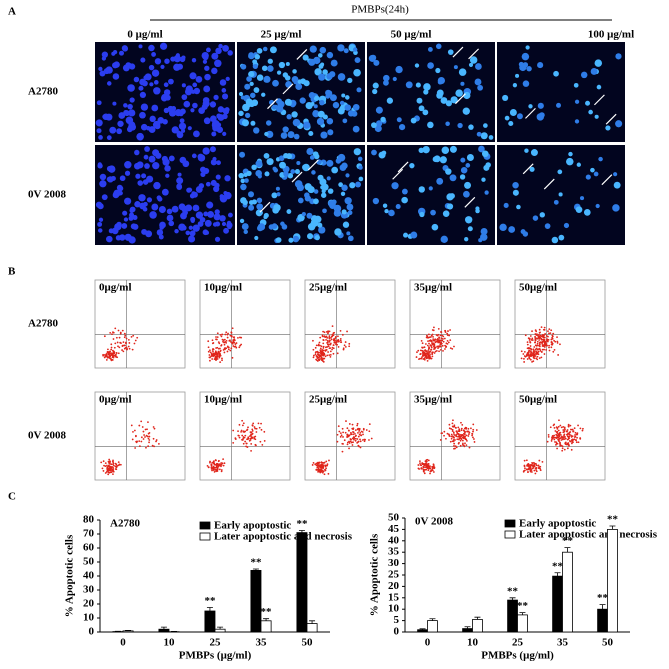 The height and width of the screenshot is (669, 669). I want to click on y-tick-label: 0, so click(397, 632).